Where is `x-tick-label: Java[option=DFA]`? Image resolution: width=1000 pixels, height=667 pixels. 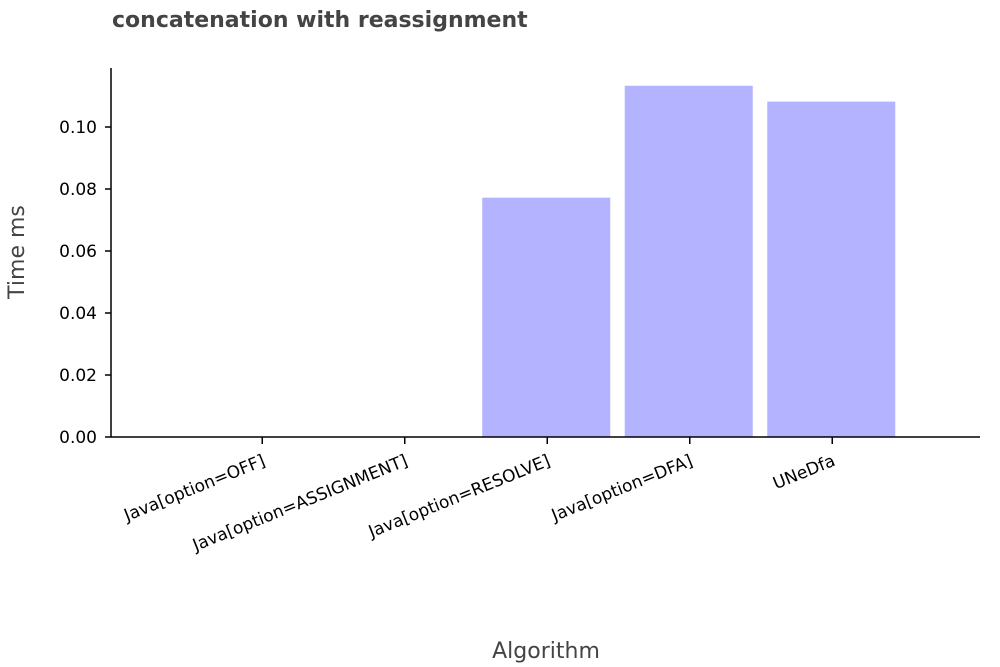 x-tick-label: Java[option=DFA] is located at coordinates (622, 488).